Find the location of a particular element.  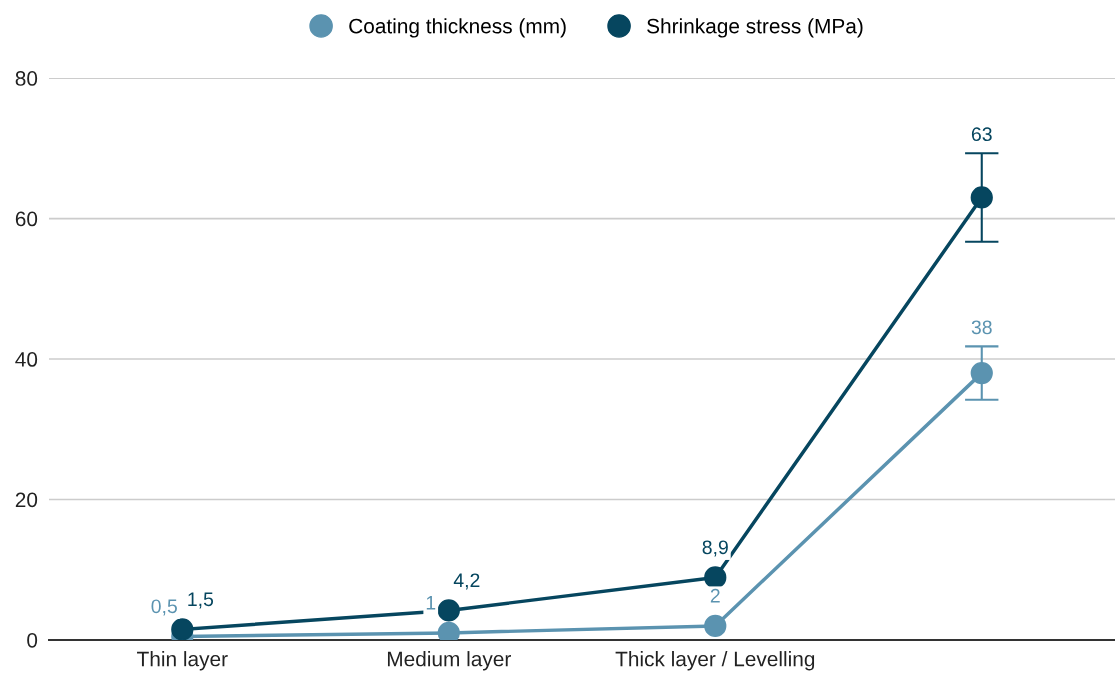

y-tick-label: 60 is located at coordinates (26, 219).